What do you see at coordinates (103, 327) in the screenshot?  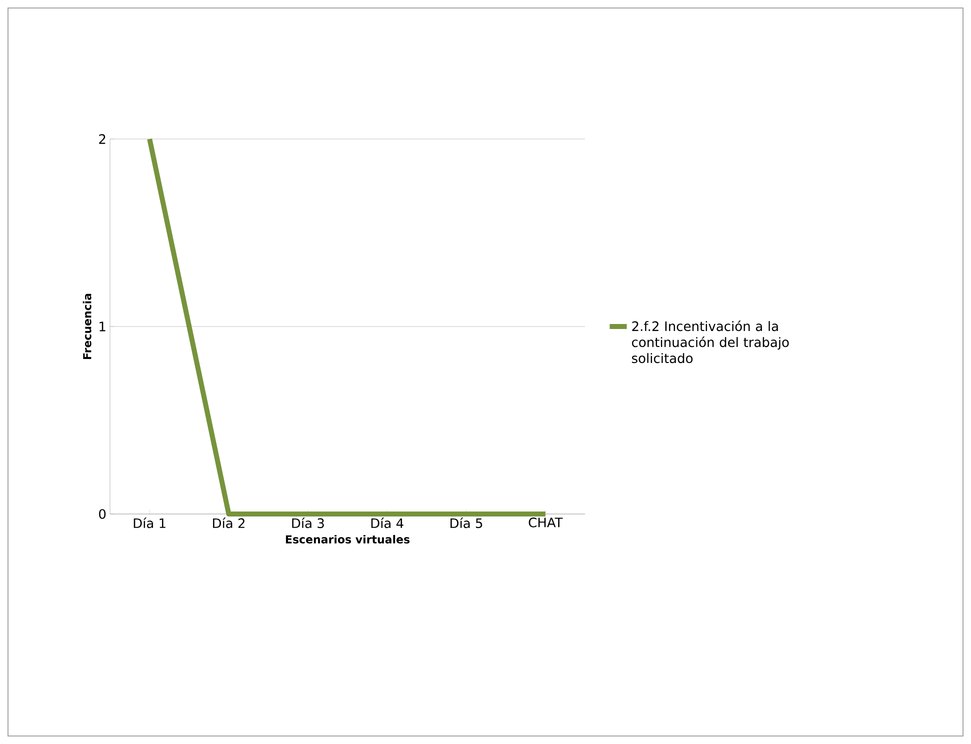 I see `y-tick-label: 1` at bounding box center [103, 327].